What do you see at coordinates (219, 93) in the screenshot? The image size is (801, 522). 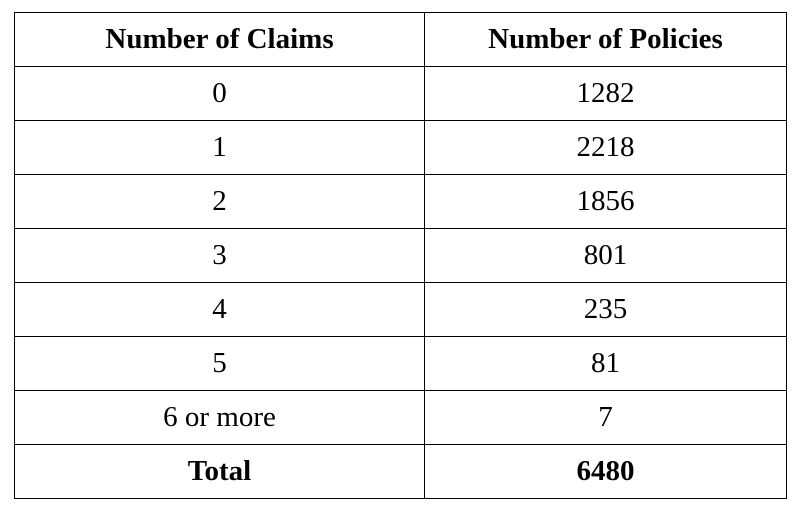 I see `claims-cell: 0` at bounding box center [219, 93].